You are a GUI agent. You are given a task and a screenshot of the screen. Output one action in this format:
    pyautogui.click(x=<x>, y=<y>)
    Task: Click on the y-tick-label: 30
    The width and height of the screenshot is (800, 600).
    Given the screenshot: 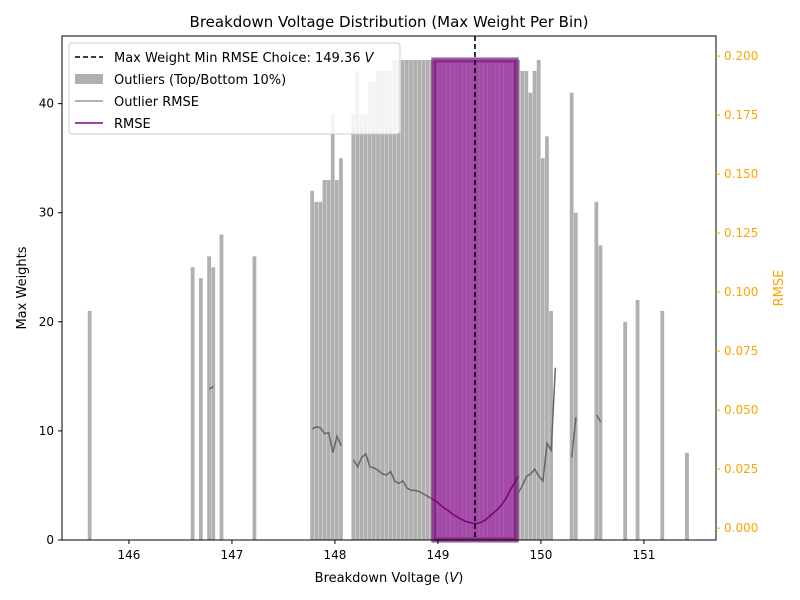 What is the action you would take?
    pyautogui.click(x=46, y=213)
    